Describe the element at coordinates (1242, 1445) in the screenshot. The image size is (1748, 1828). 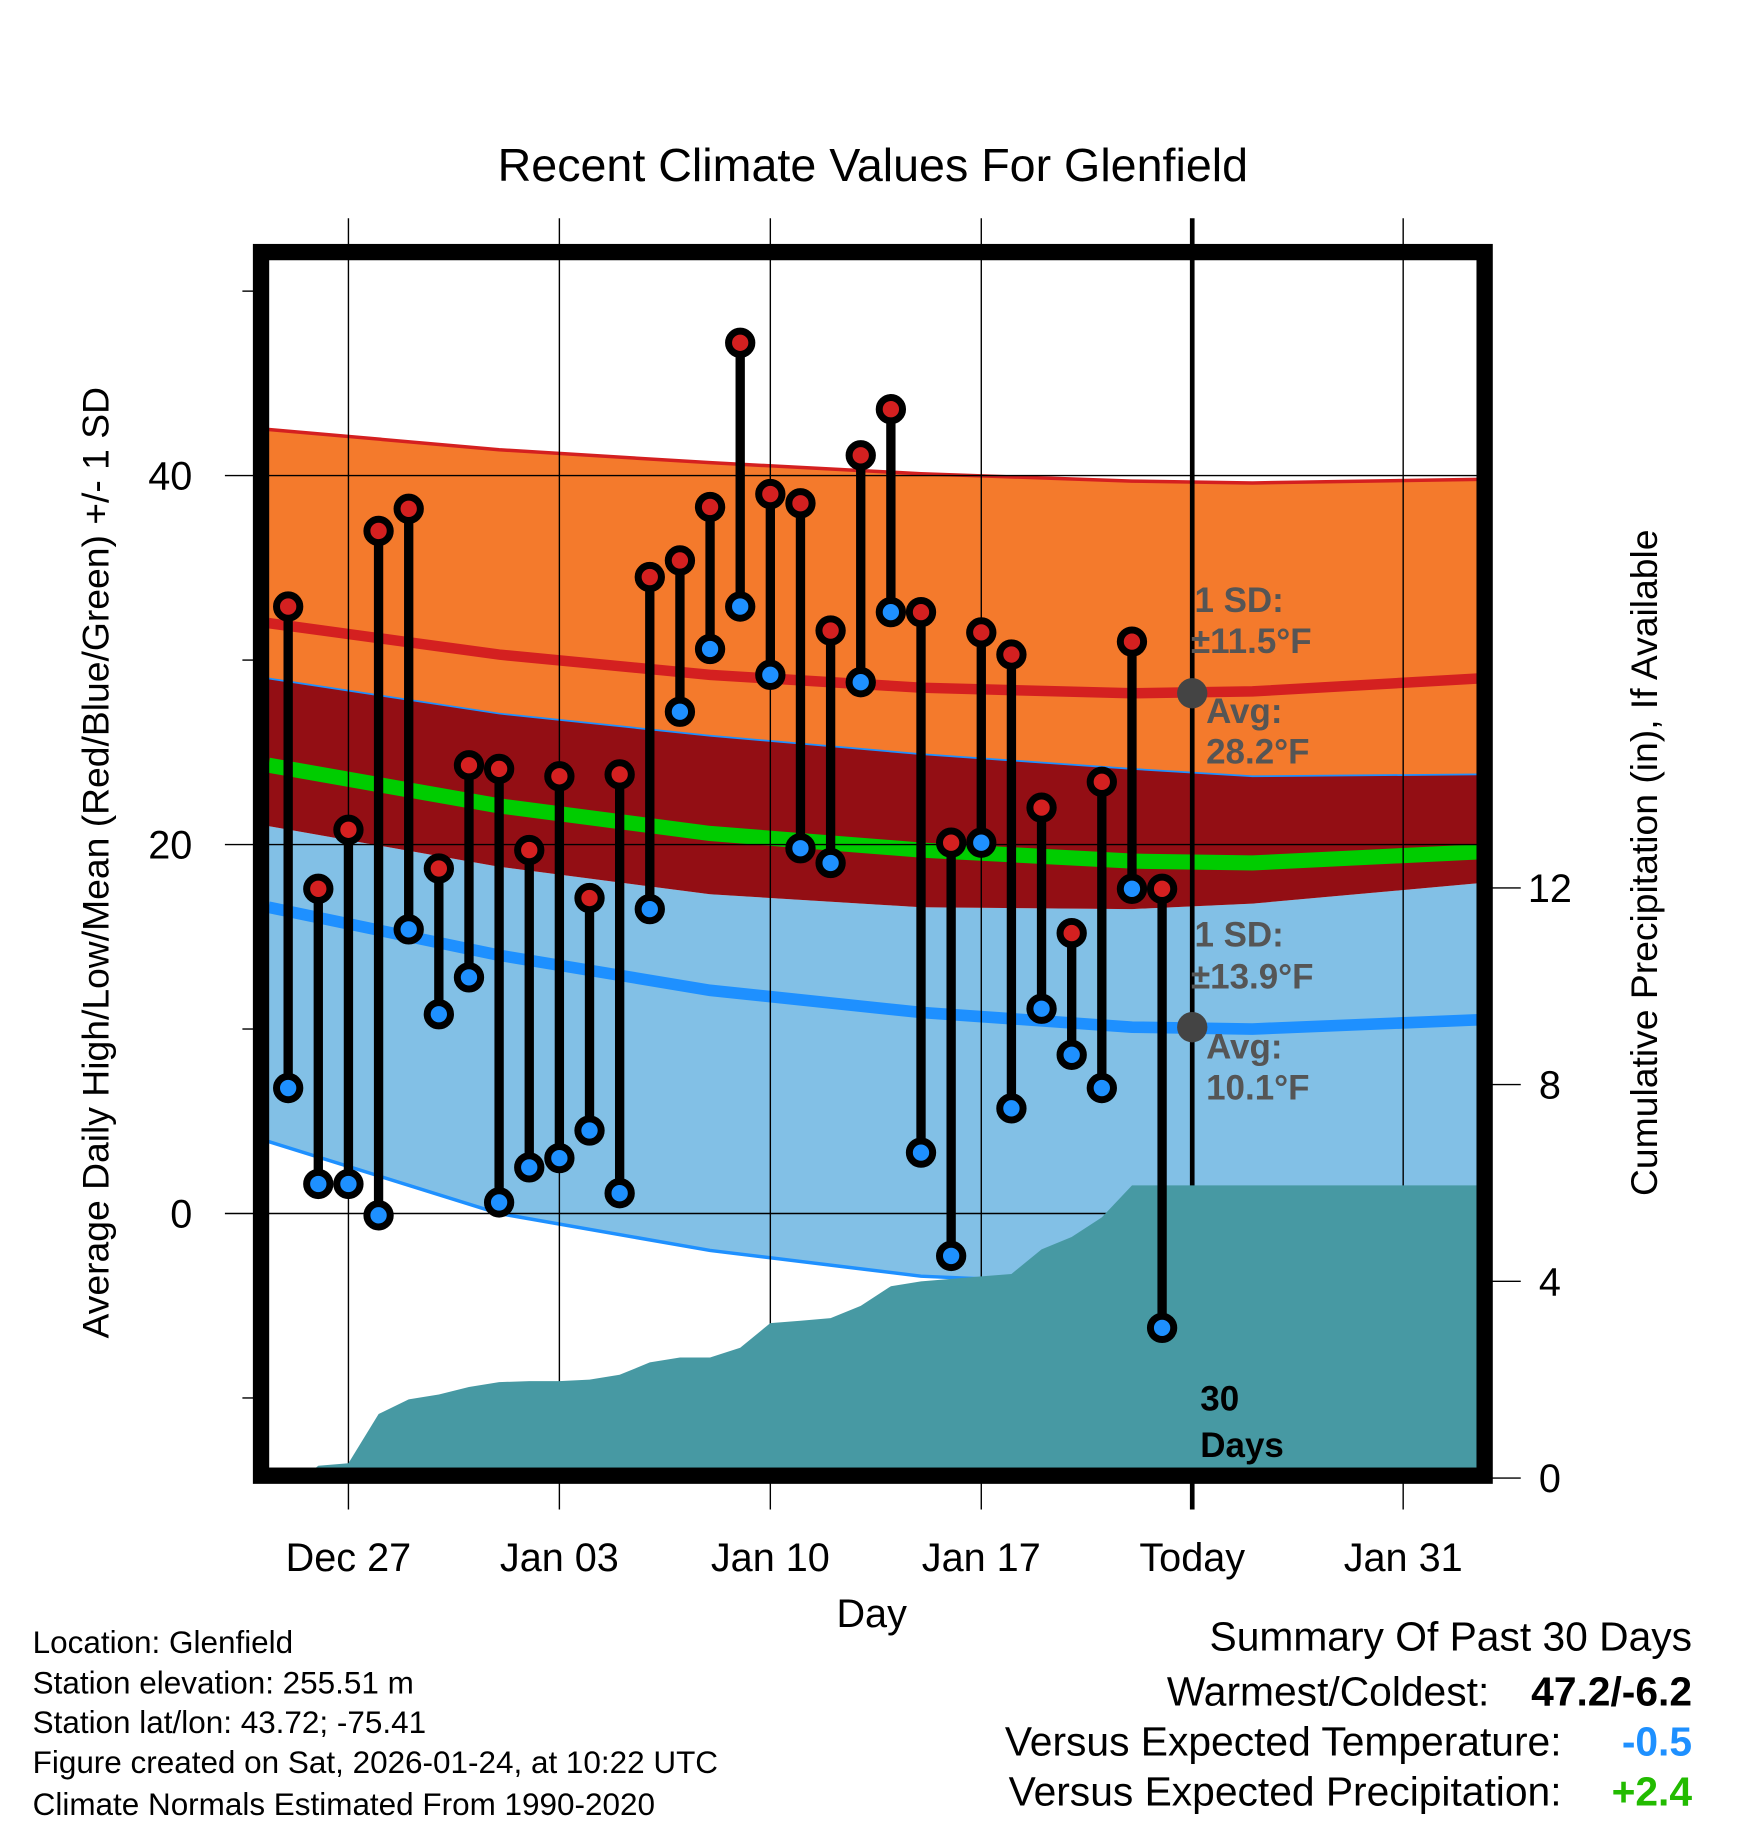
I see `days-word: Days` at that location.